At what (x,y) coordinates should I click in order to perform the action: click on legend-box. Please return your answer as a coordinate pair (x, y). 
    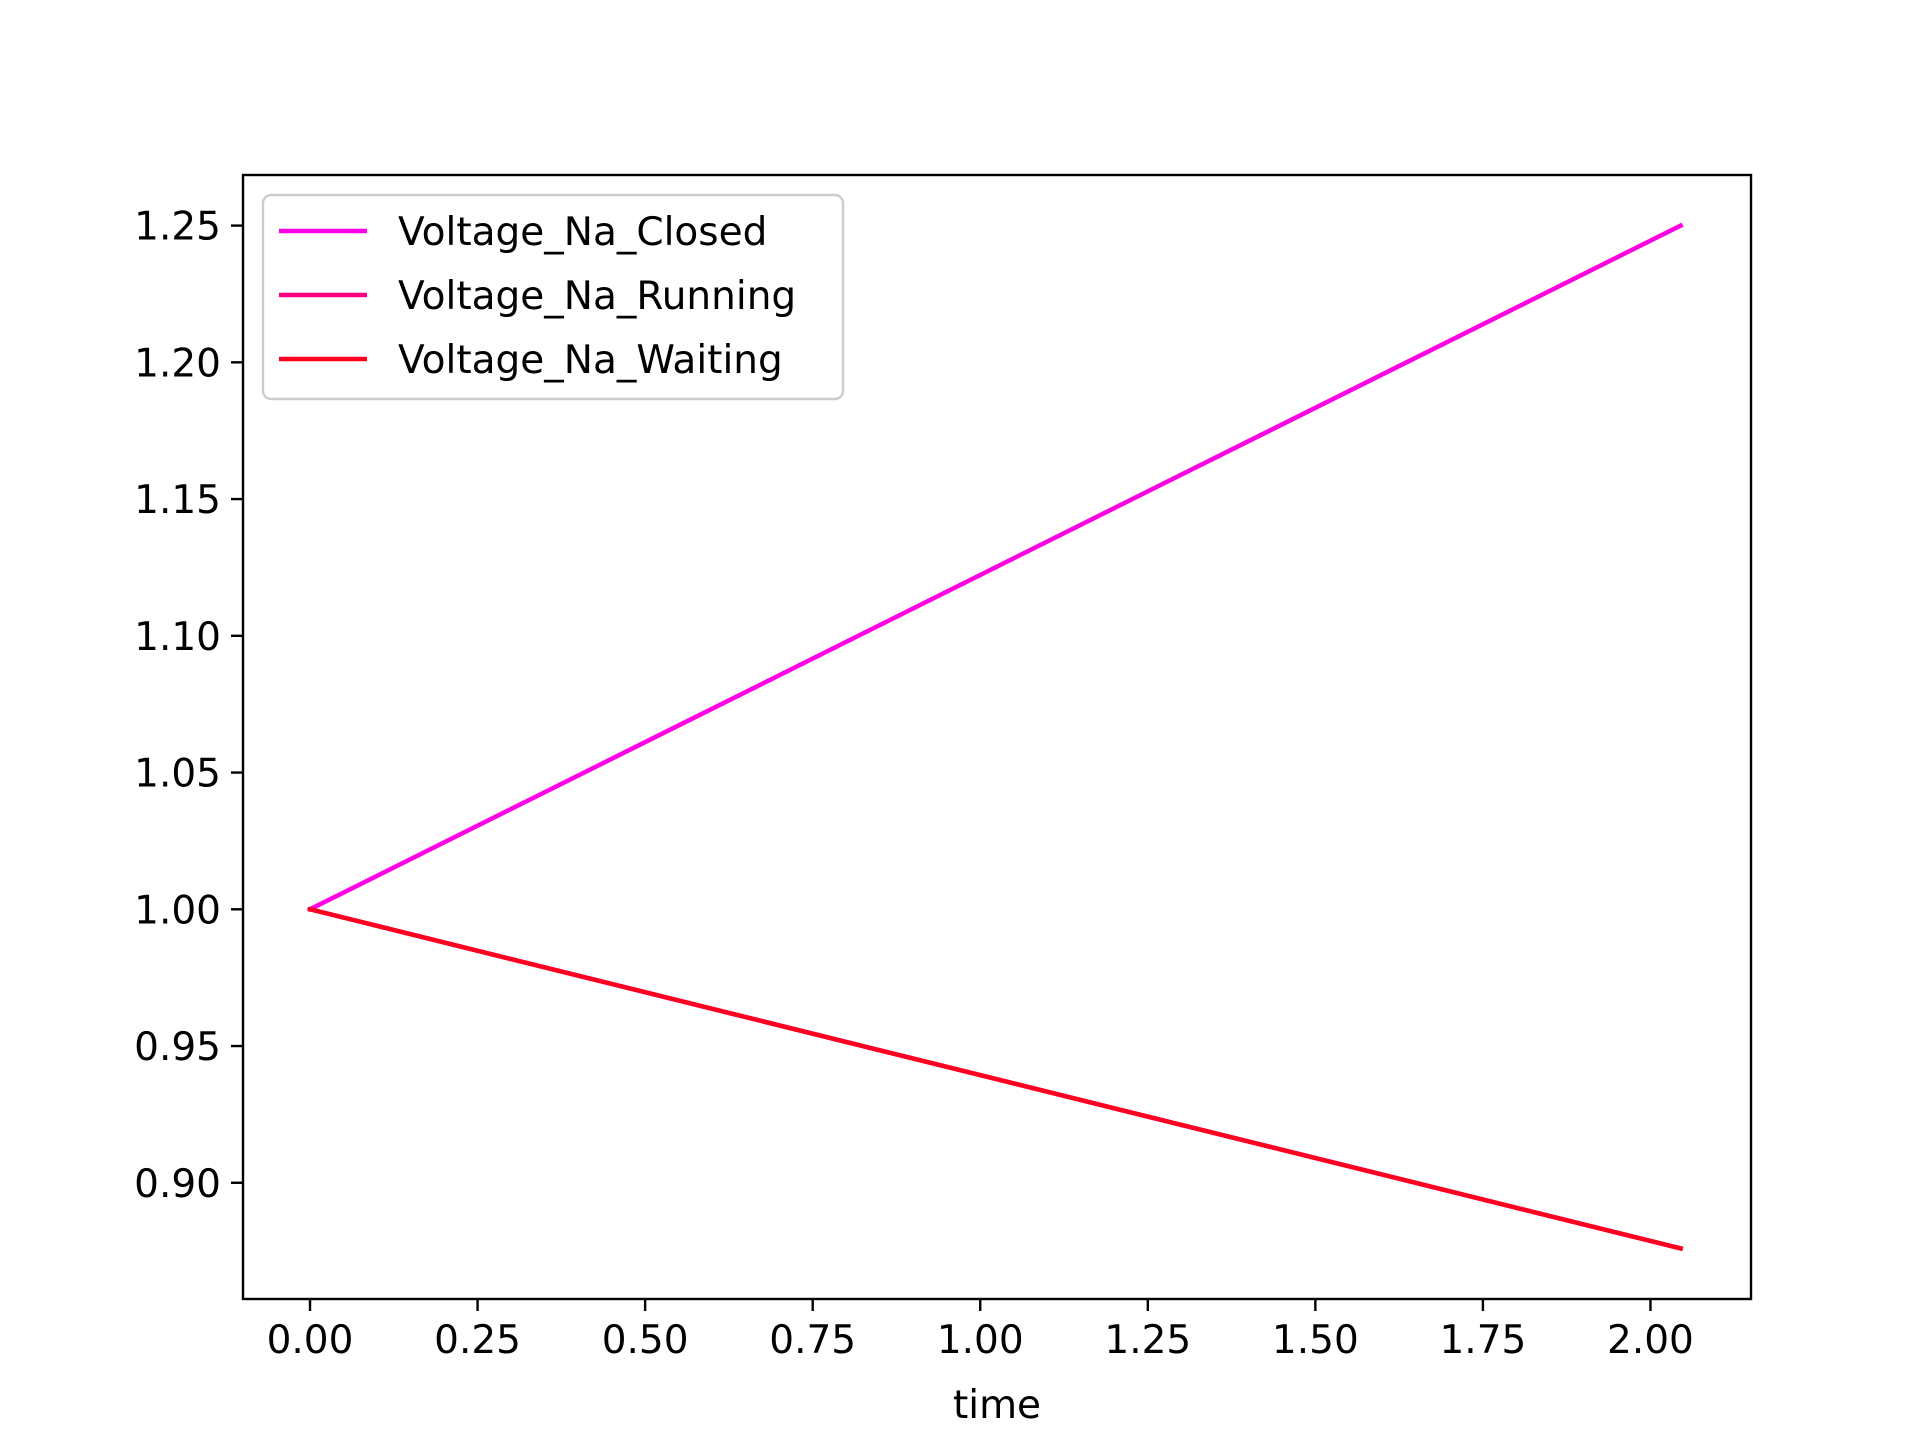
    Looking at the image, I should click on (553, 297).